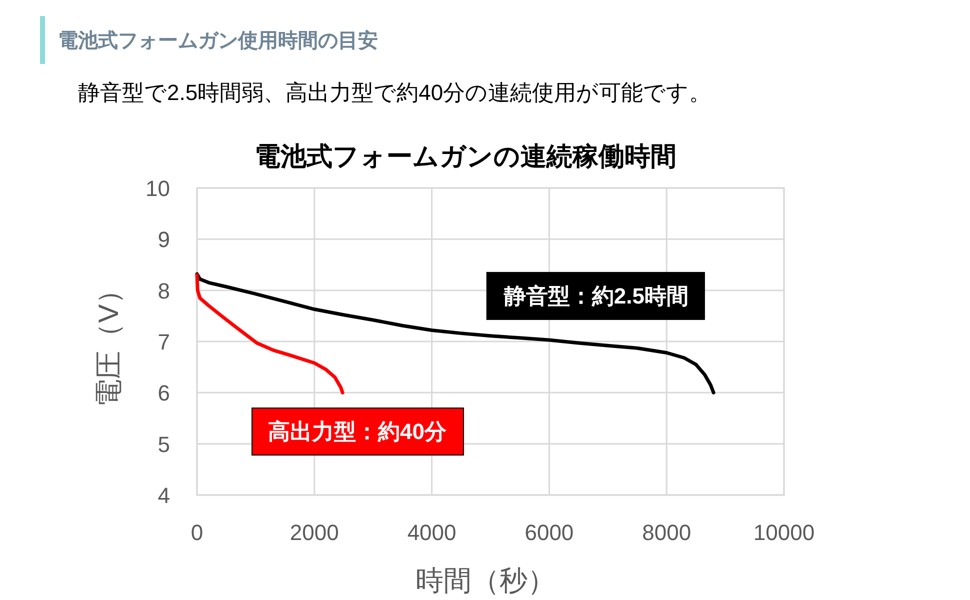  What do you see at coordinates (314, 532) in the screenshot?
I see `x-tick-label: 2000` at bounding box center [314, 532].